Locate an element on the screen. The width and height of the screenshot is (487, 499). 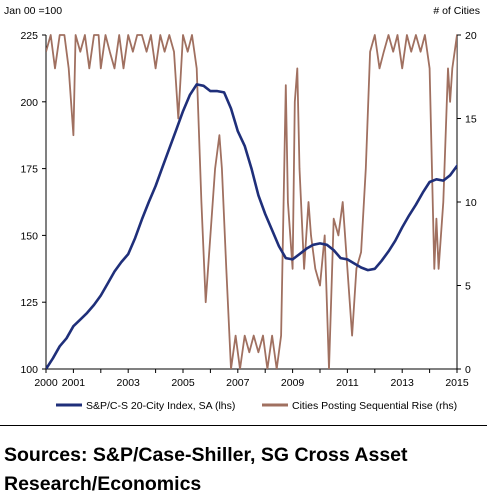
x-tick-label: 2005 is located at coordinates (183, 383).